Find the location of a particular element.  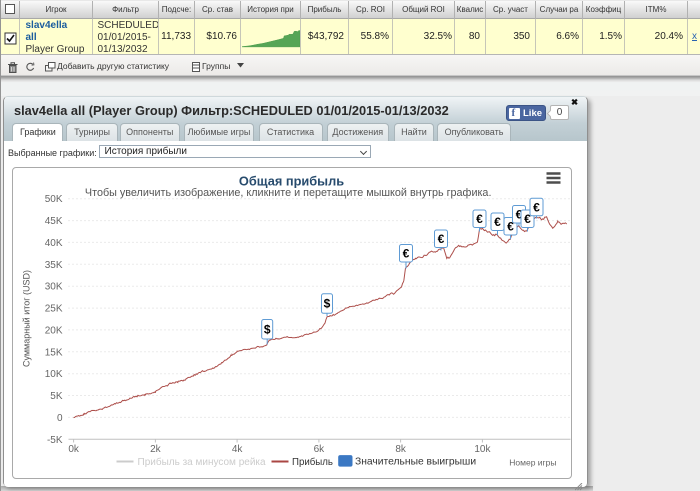

svg-text: -5K is located at coordinates (54, 439).